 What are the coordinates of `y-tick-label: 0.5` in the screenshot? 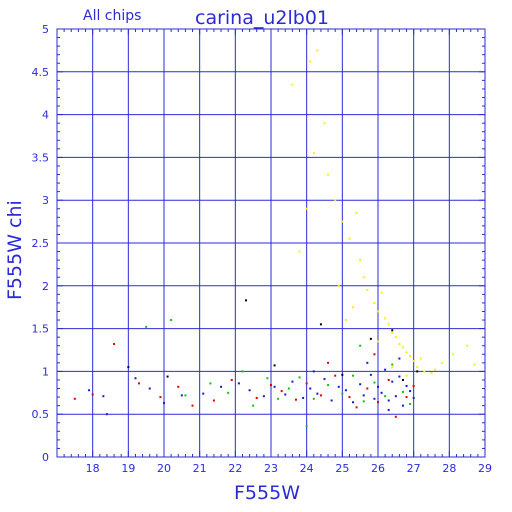 It's located at (41, 414).